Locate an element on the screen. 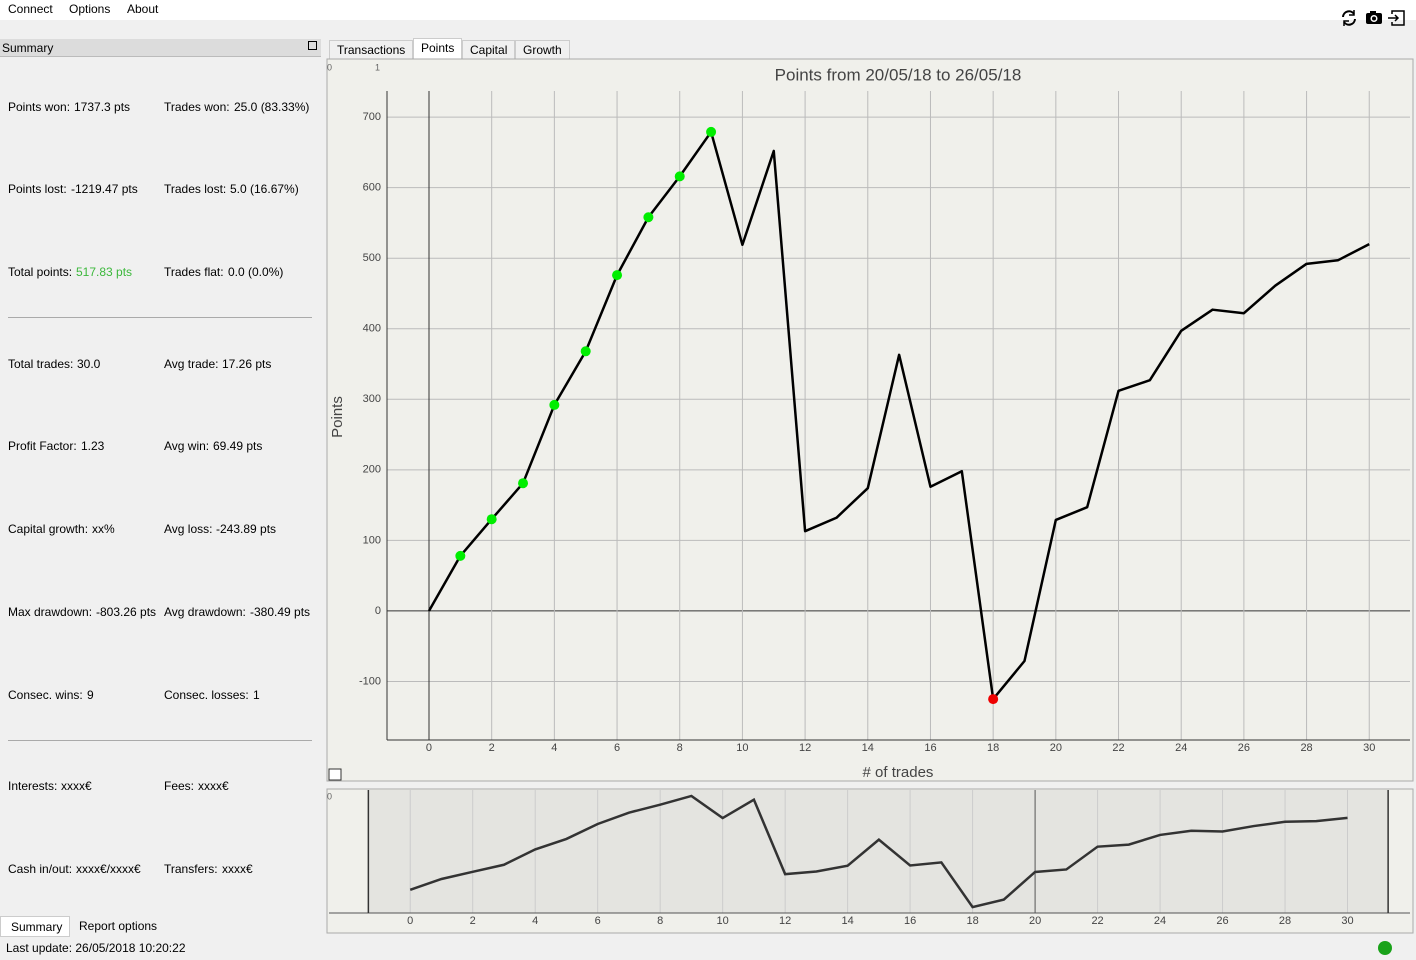 This screenshot has height=960, width=1416. stat-value: 25.0 (83.33%) is located at coordinates (272, 107).